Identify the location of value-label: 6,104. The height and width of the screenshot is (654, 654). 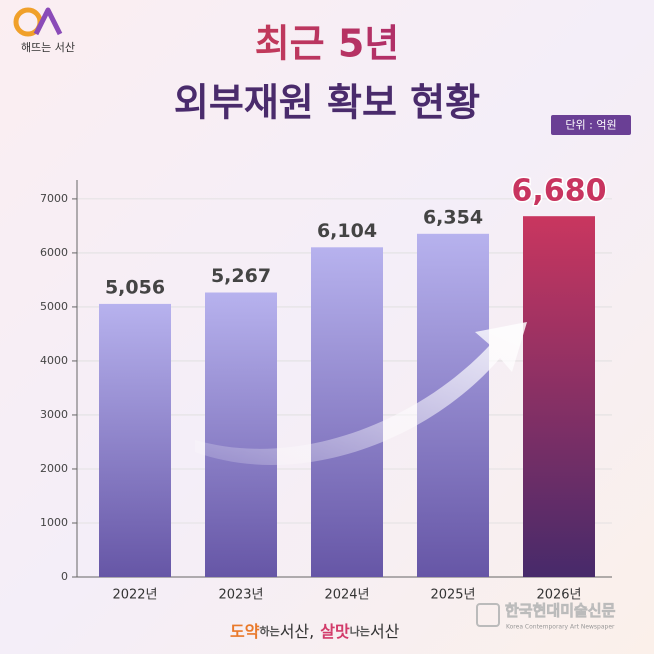
(347, 231).